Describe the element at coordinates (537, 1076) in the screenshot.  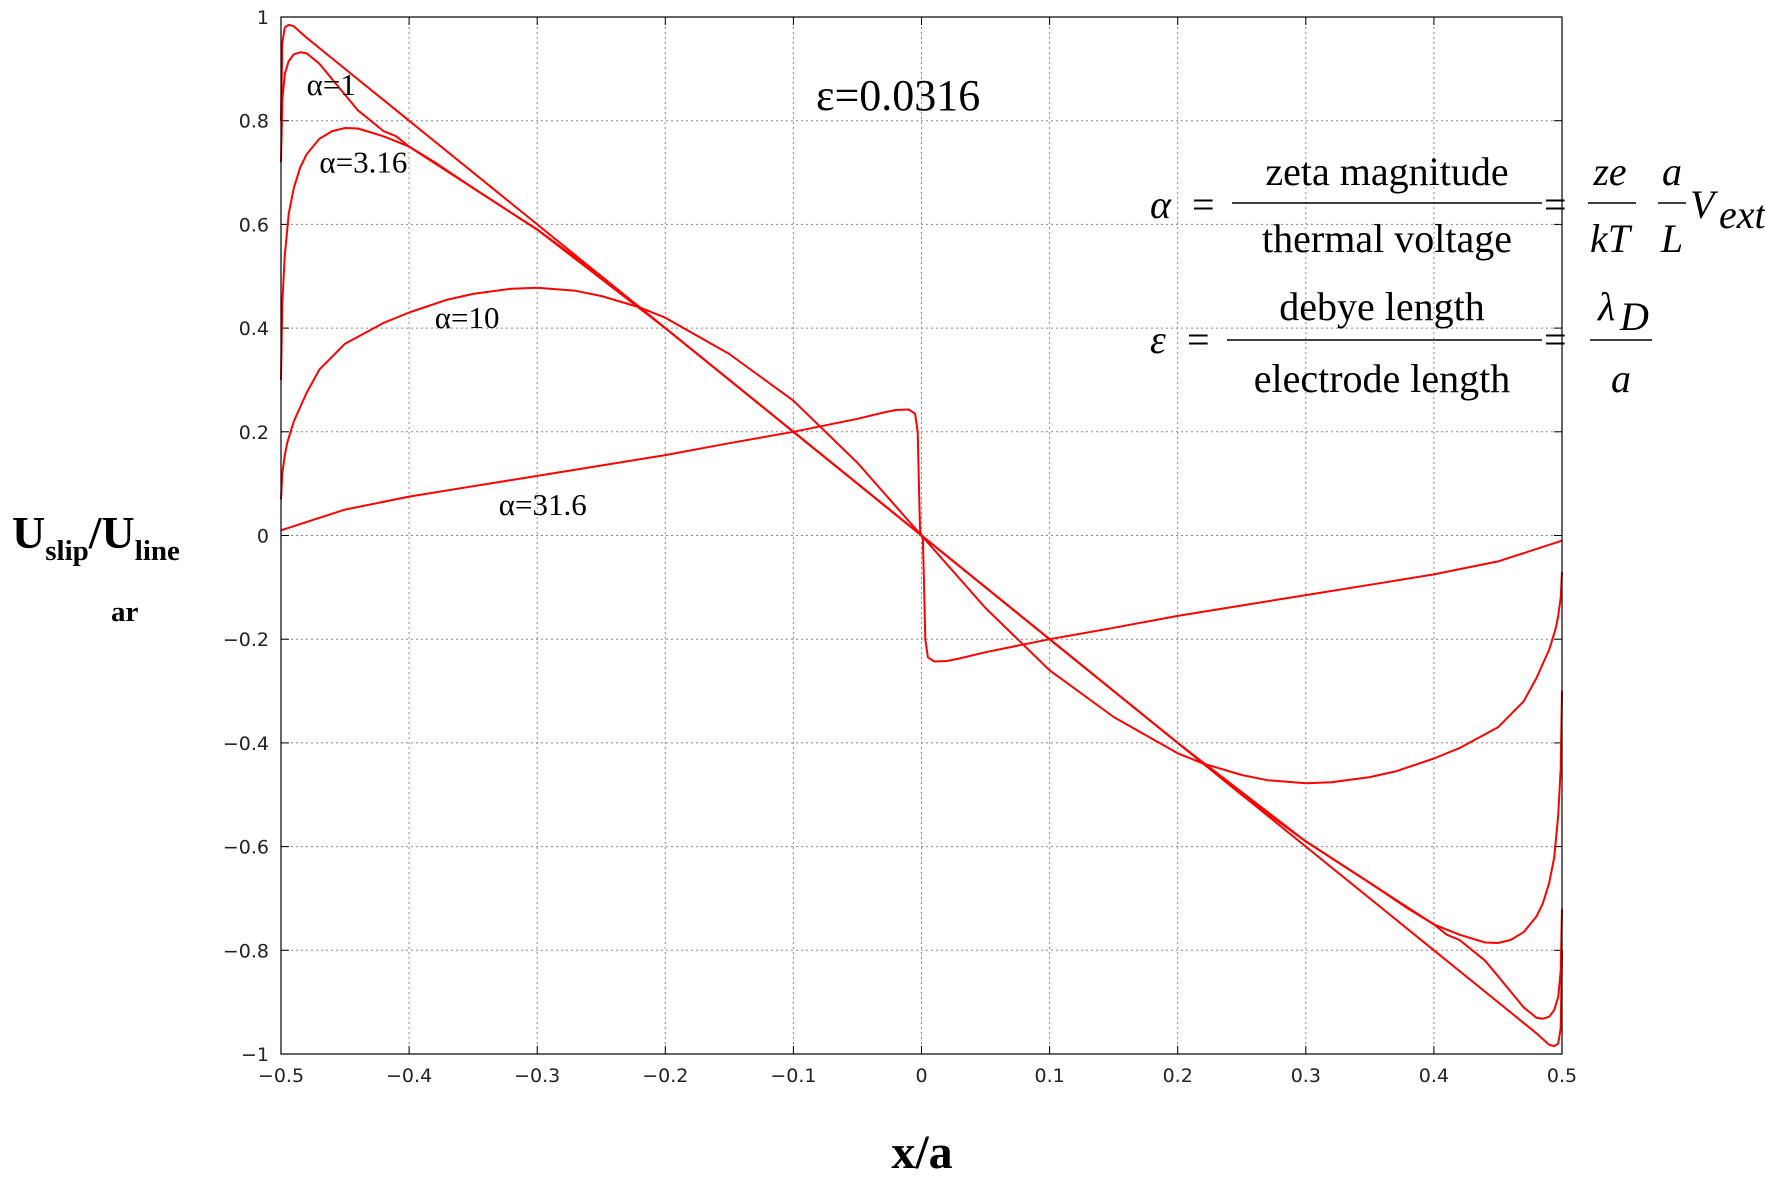
I see `x-tick-label: −0.3` at that location.